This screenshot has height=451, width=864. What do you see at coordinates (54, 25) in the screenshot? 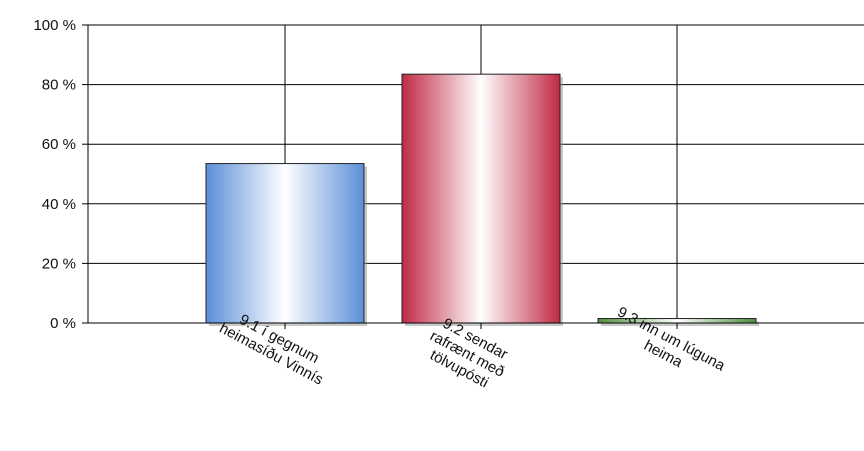
I see `y-tick-label: 100 %` at bounding box center [54, 25].